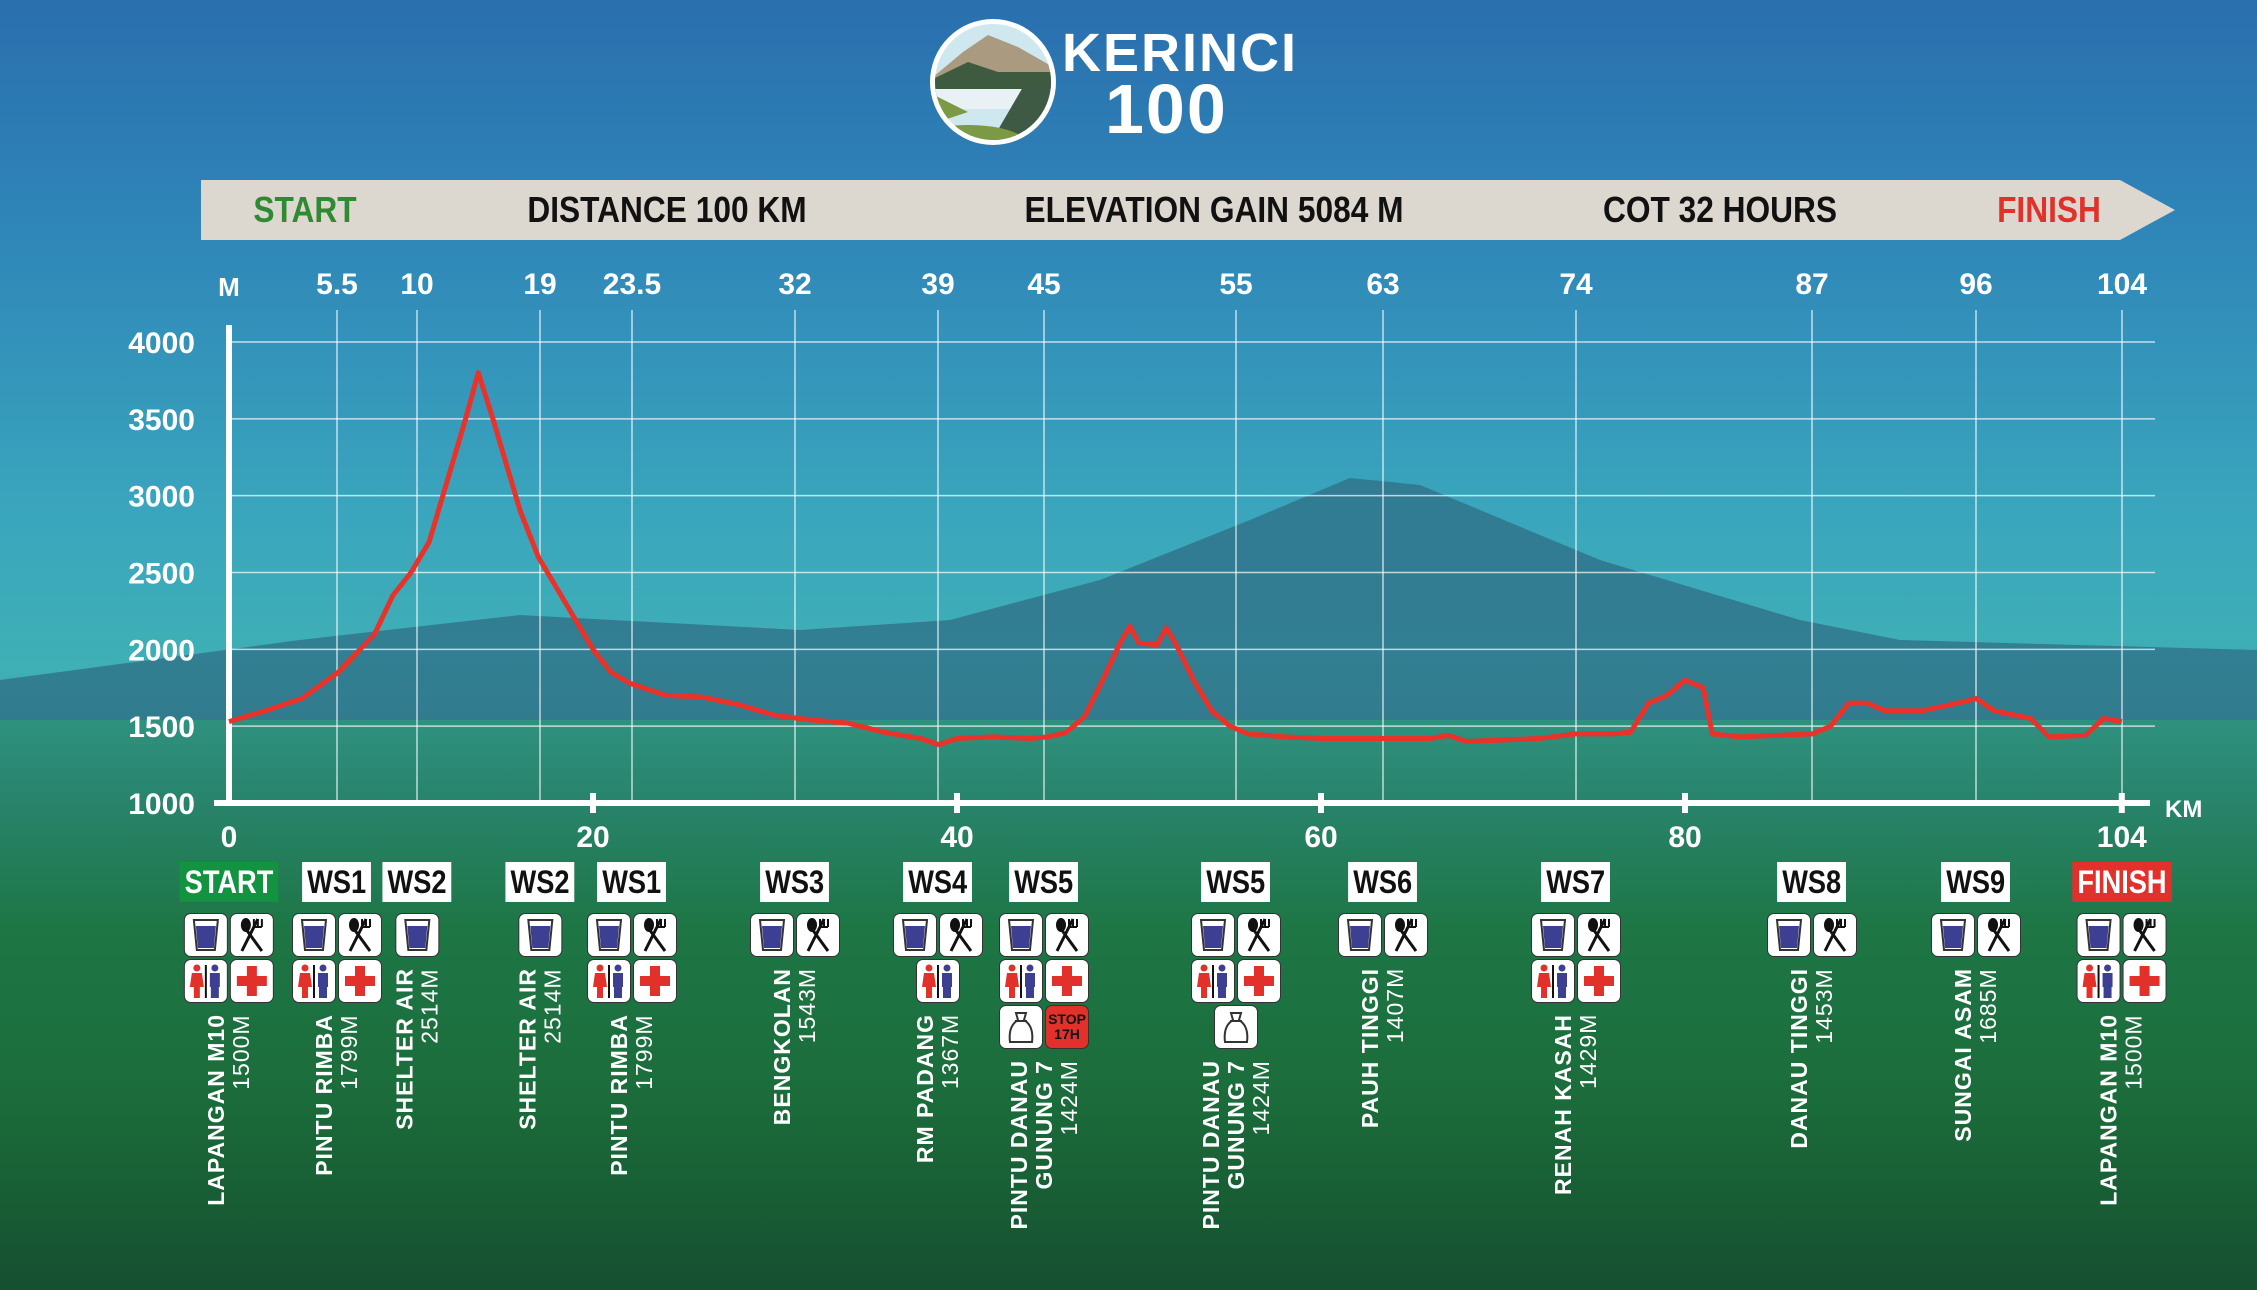 The height and width of the screenshot is (1290, 2257). What do you see at coordinates (938, 1012) in the screenshot?
I see `station-ws4: WS4 RM PADANG 1367M` at bounding box center [938, 1012].